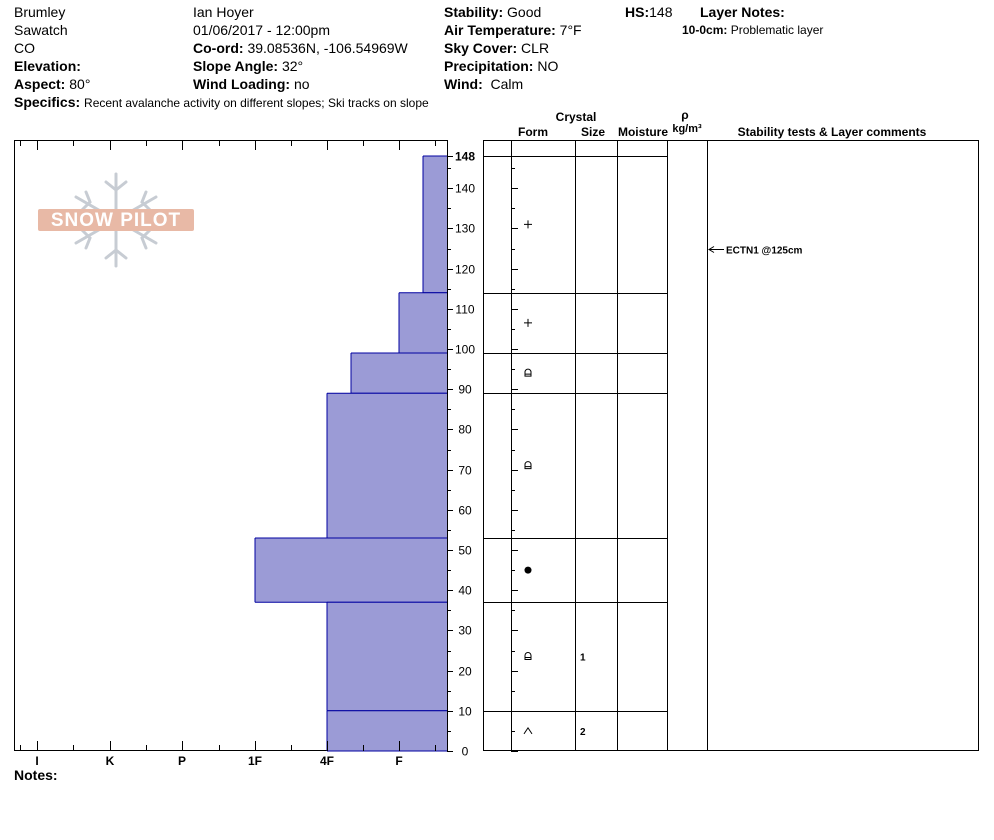 This screenshot has height=840, width=994. What do you see at coordinates (47, 102) in the screenshot?
I see `specifics-label: Specifics:` at bounding box center [47, 102].